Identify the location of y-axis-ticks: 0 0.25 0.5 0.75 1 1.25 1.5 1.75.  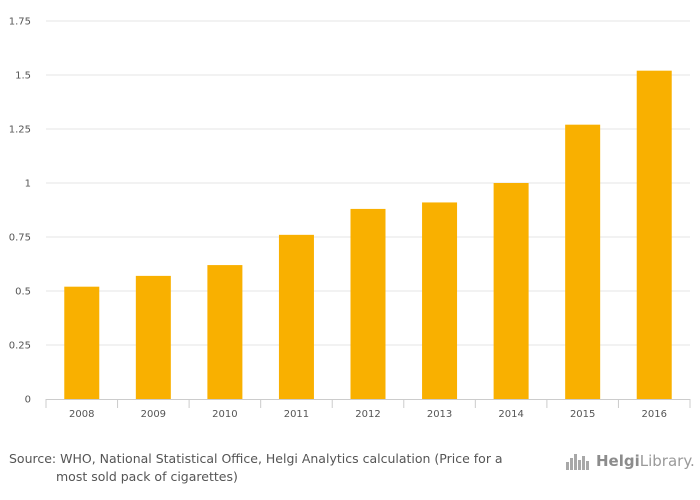
(20, 211).